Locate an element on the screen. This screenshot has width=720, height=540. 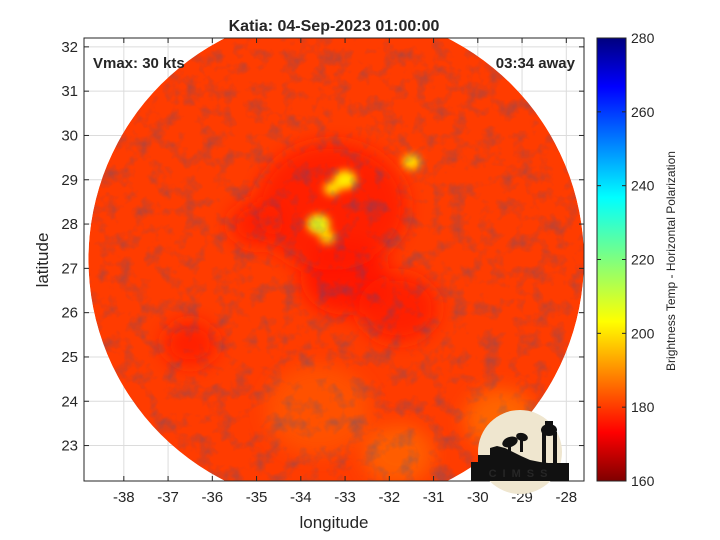
x-tick-label: -32 is located at coordinates (389, 497).